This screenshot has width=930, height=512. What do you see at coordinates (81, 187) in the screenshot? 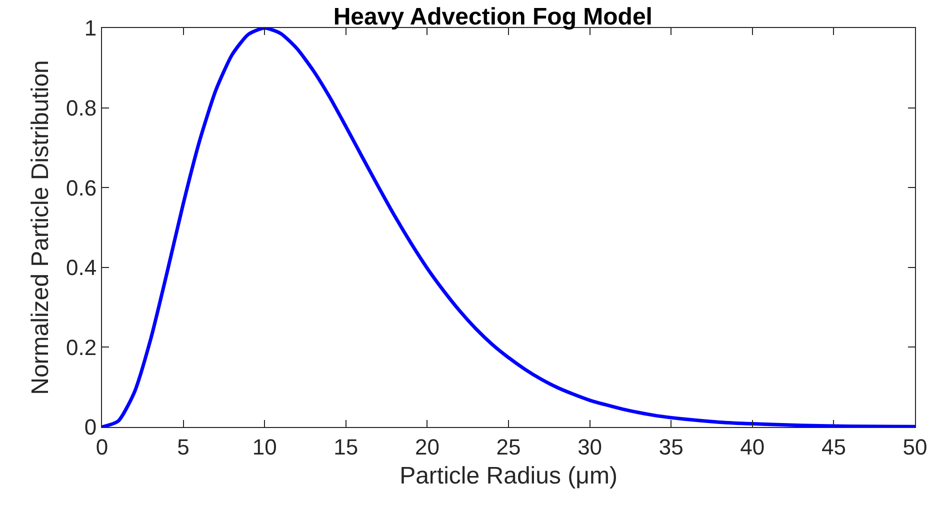
I see `y-tick-label: 0.6` at bounding box center [81, 187].